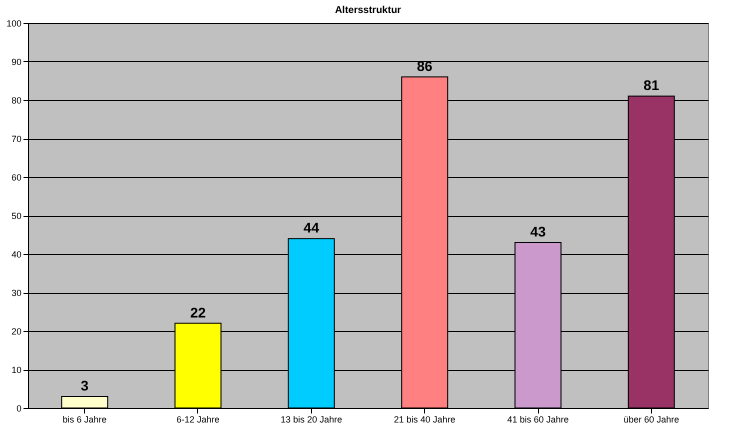  Describe the element at coordinates (16, 177) in the screenshot. I see `y-tick-label: 60` at that location.